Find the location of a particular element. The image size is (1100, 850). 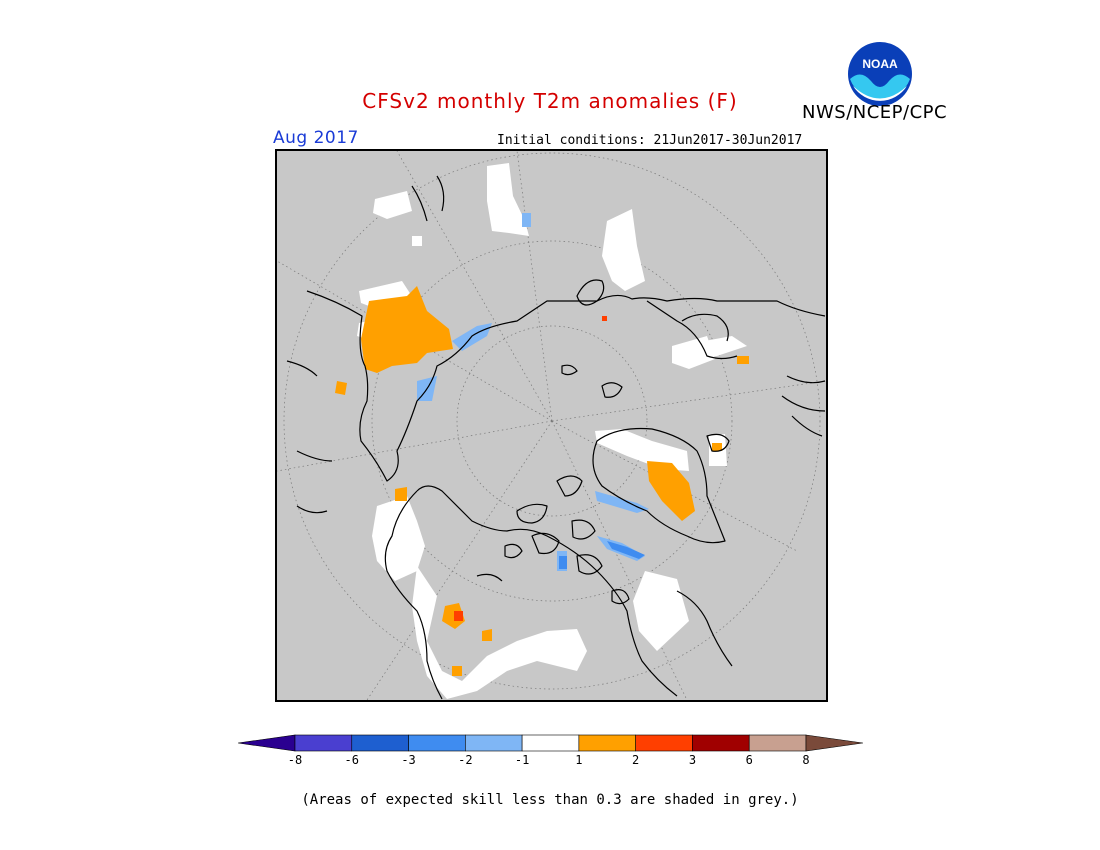

legend-tick-label: 1 is located at coordinates (579, 760).